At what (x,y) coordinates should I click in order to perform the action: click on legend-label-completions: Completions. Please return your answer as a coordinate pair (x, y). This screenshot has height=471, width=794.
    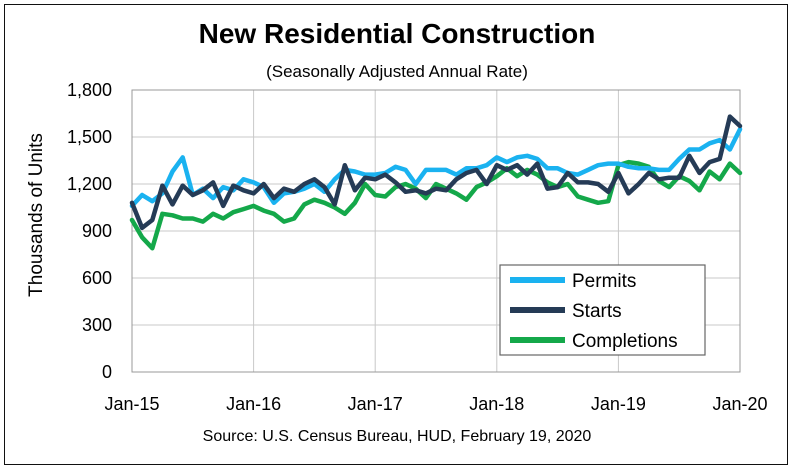
    Looking at the image, I should click on (625, 341).